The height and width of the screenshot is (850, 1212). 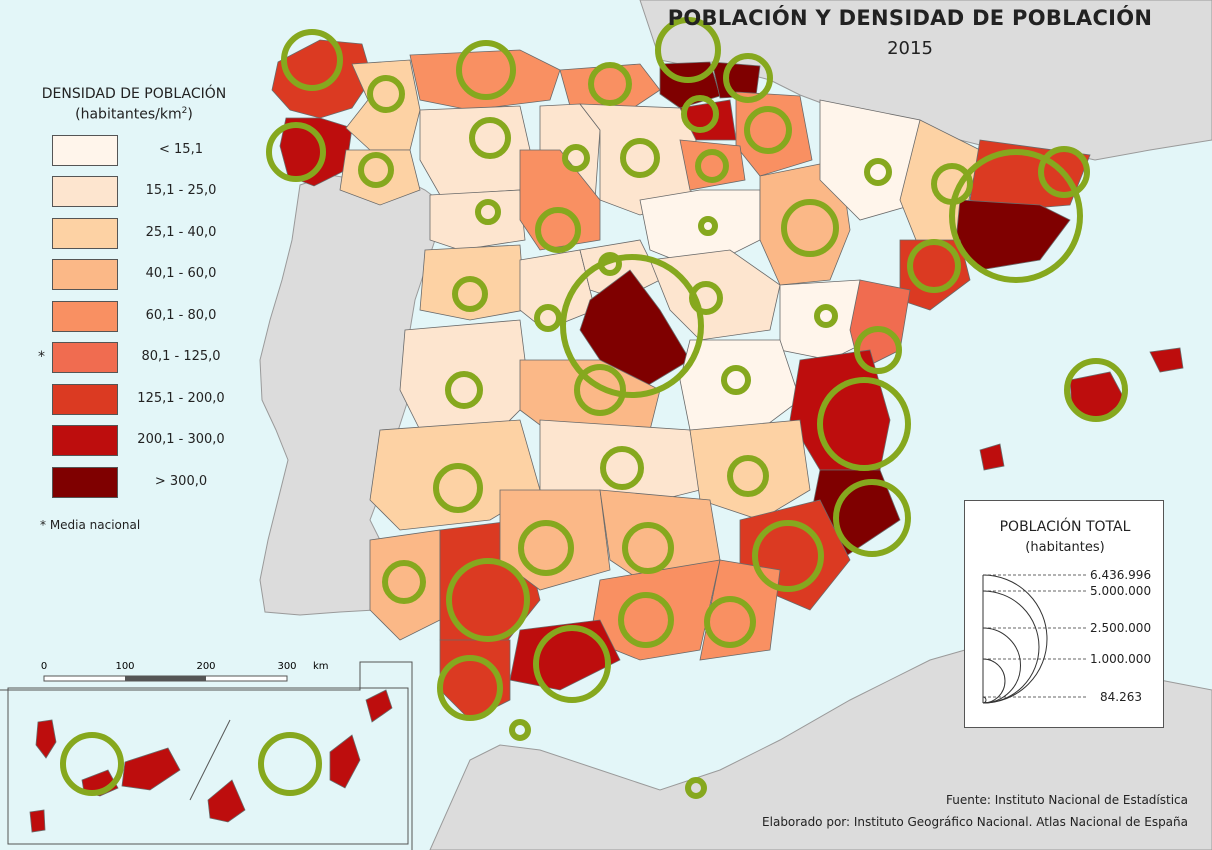 I want to click on national-average-marker: *, so click(x=41, y=357).